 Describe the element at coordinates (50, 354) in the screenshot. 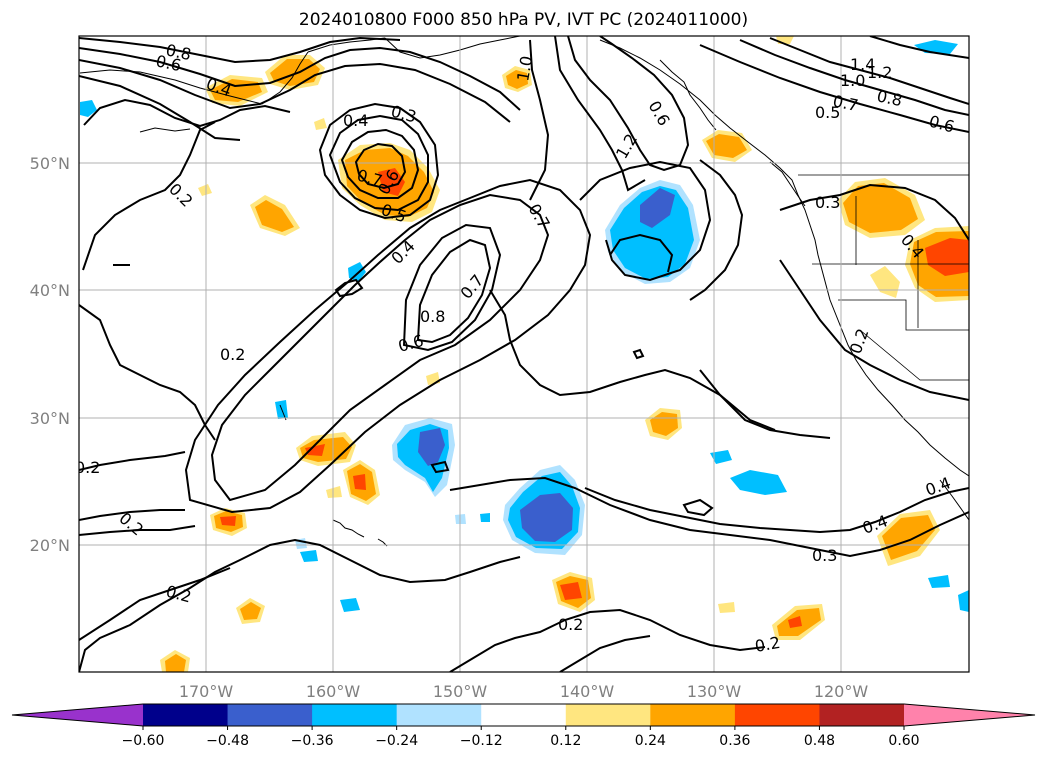

I see `lat-axis: 50°N 40°N 30°N 20°N` at that location.